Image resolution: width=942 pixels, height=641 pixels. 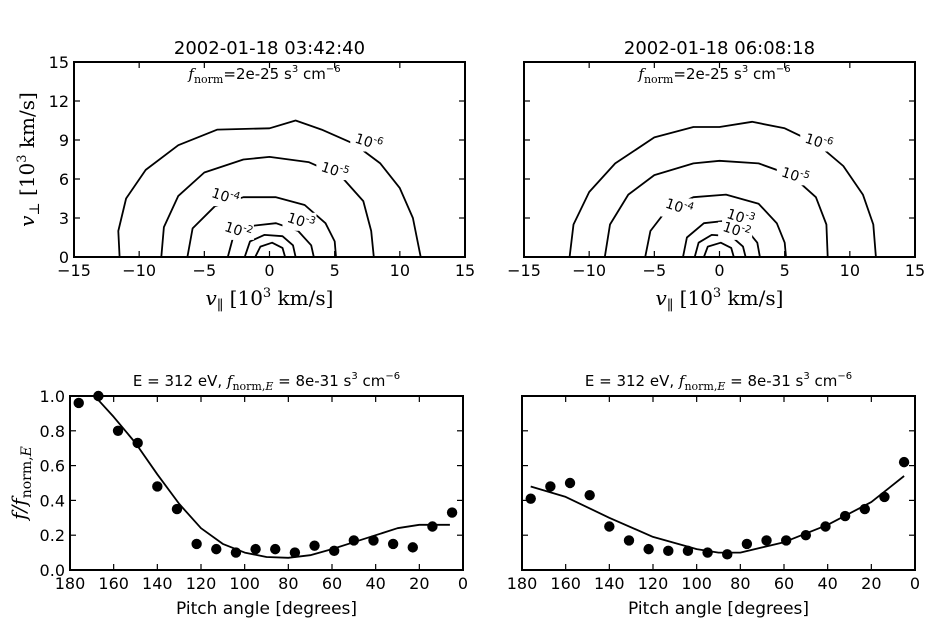 What do you see at coordinates (52, 466) in the screenshot?
I see `y-tick-label: 0.6` at bounding box center [52, 466].